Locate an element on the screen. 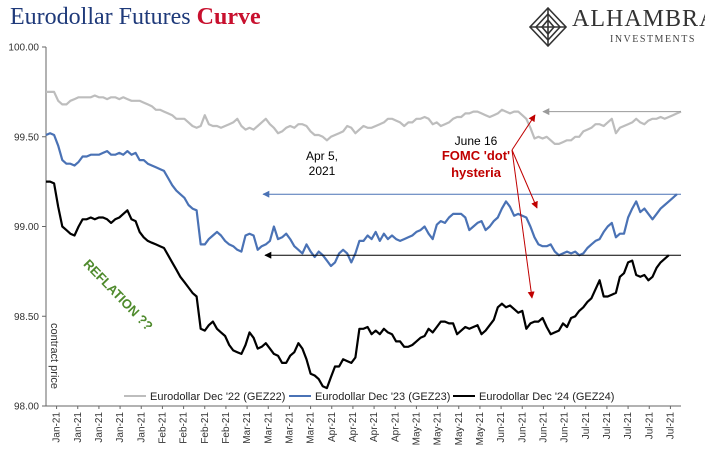 The width and height of the screenshot is (705, 461). y-axis-title: contract price is located at coordinates (54, 356).